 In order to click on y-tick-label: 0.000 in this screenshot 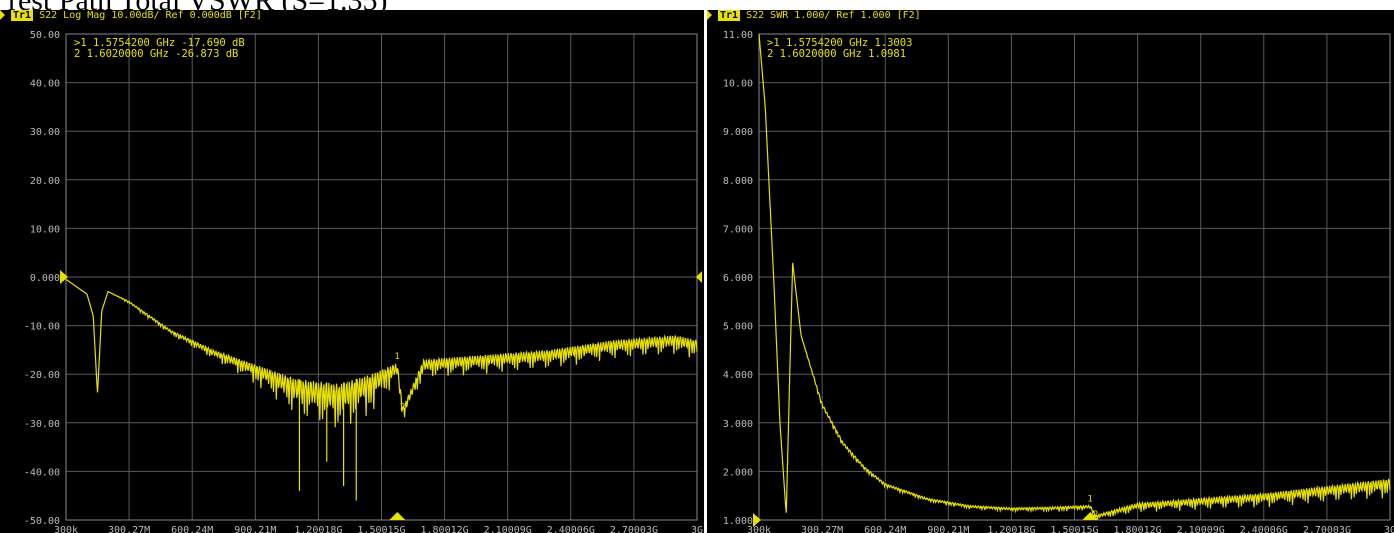, I will do `click(45, 278)`.